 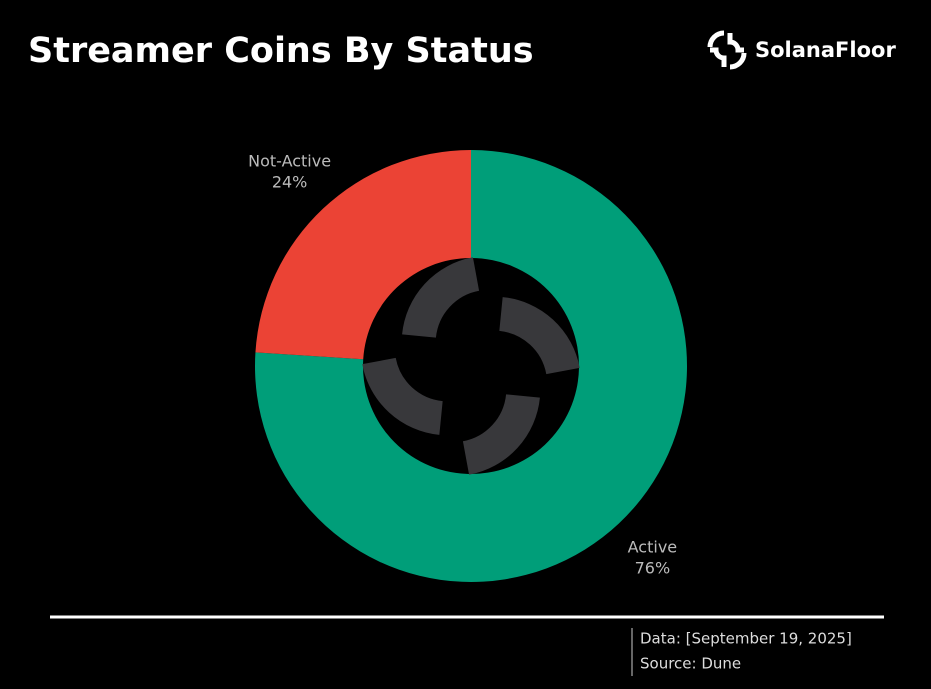 What do you see at coordinates (290, 181) in the screenshot?
I see `slice-value-label: 24%` at bounding box center [290, 181].